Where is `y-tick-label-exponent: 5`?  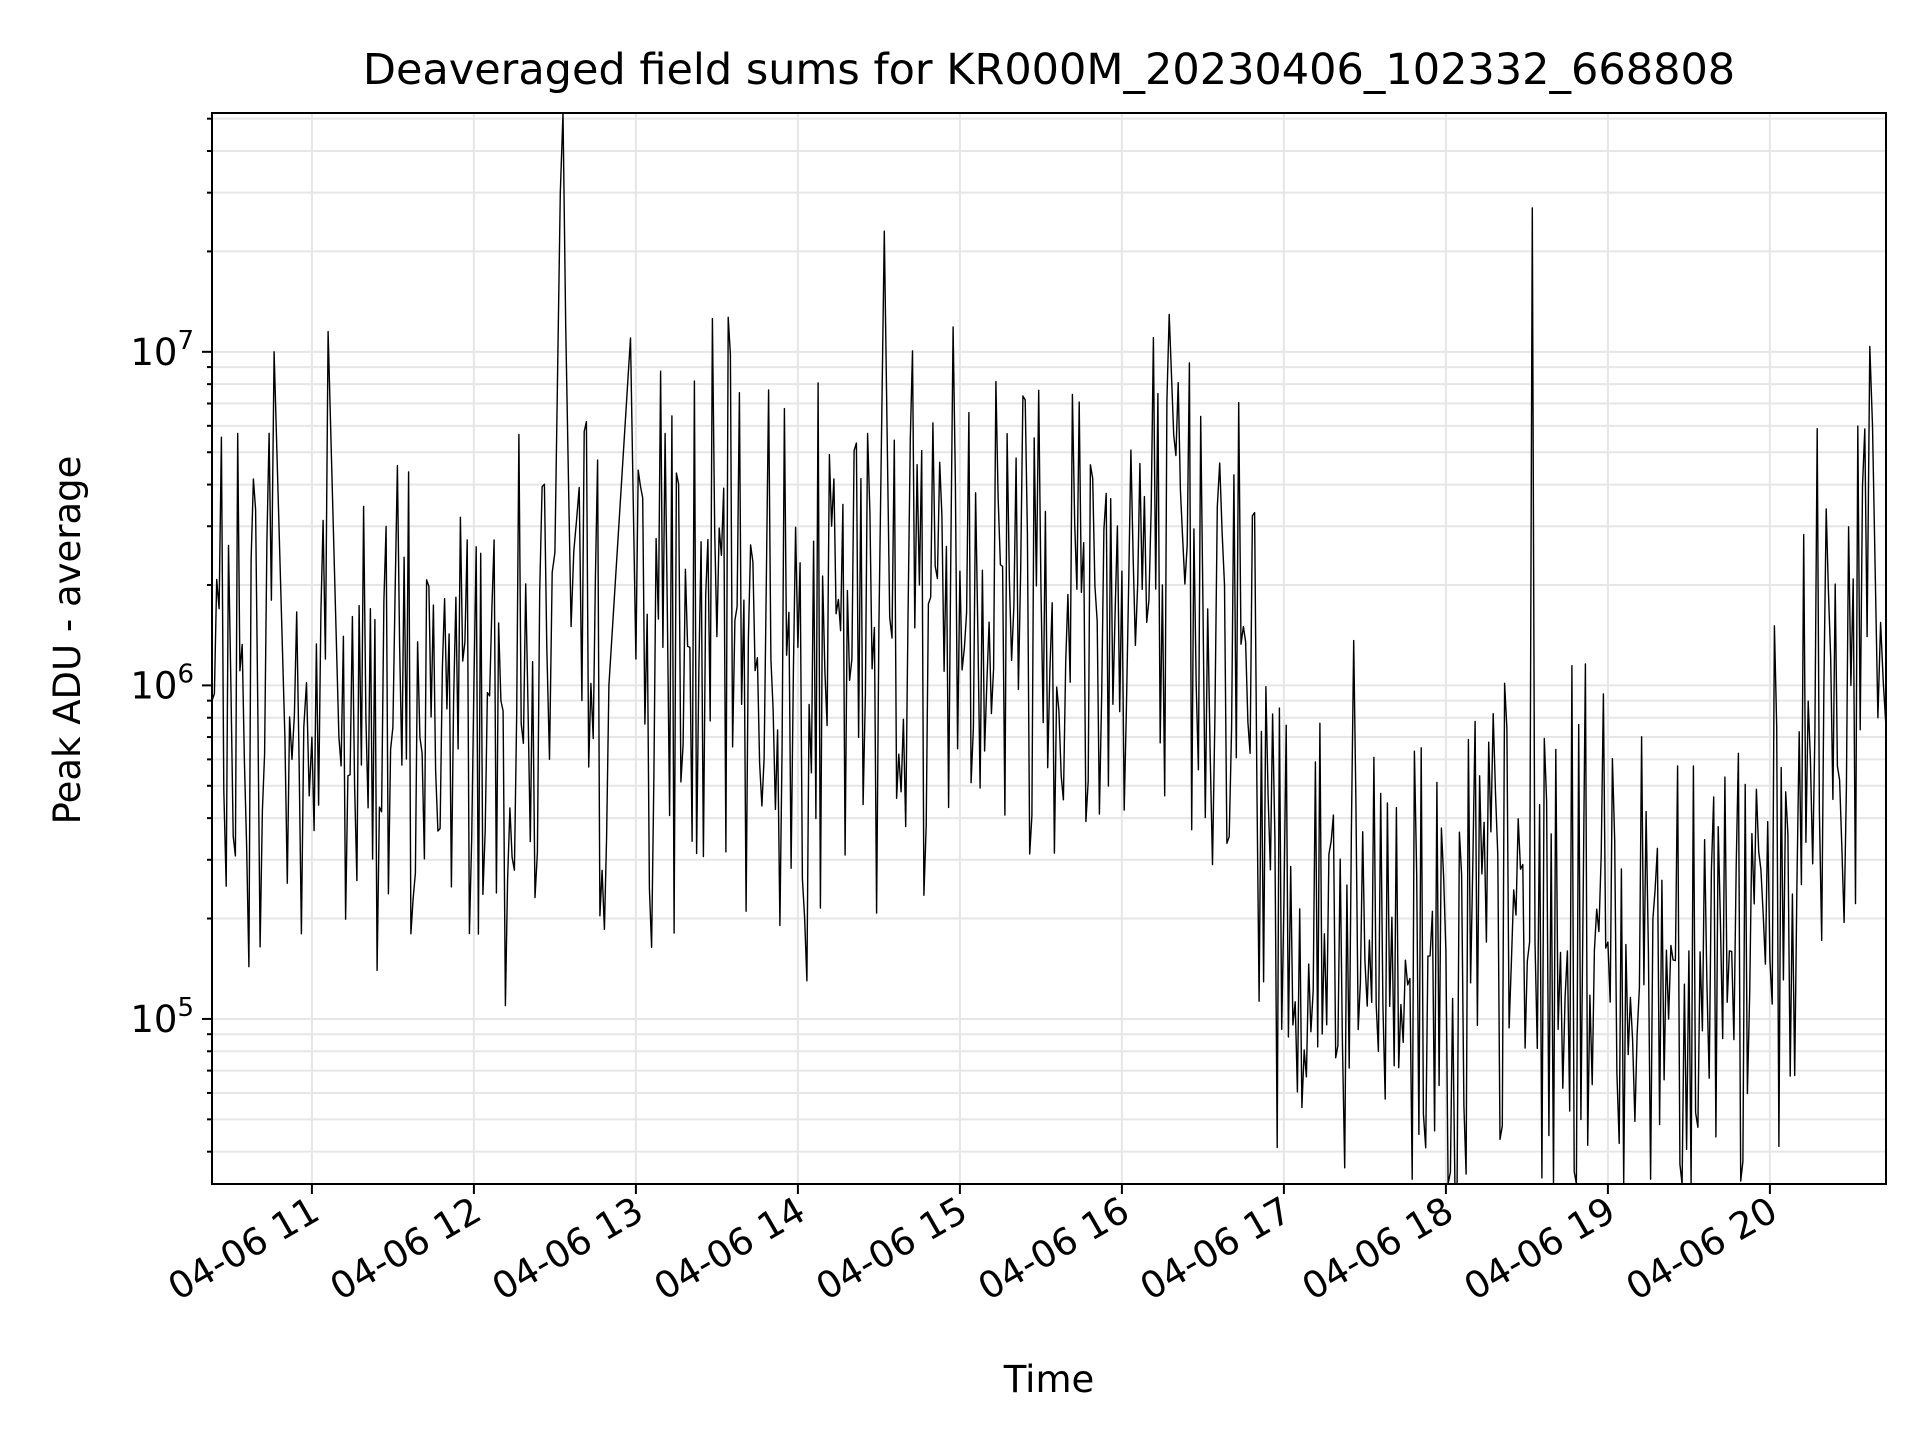 y-tick-label-exponent: 5 is located at coordinates (185, 1008).